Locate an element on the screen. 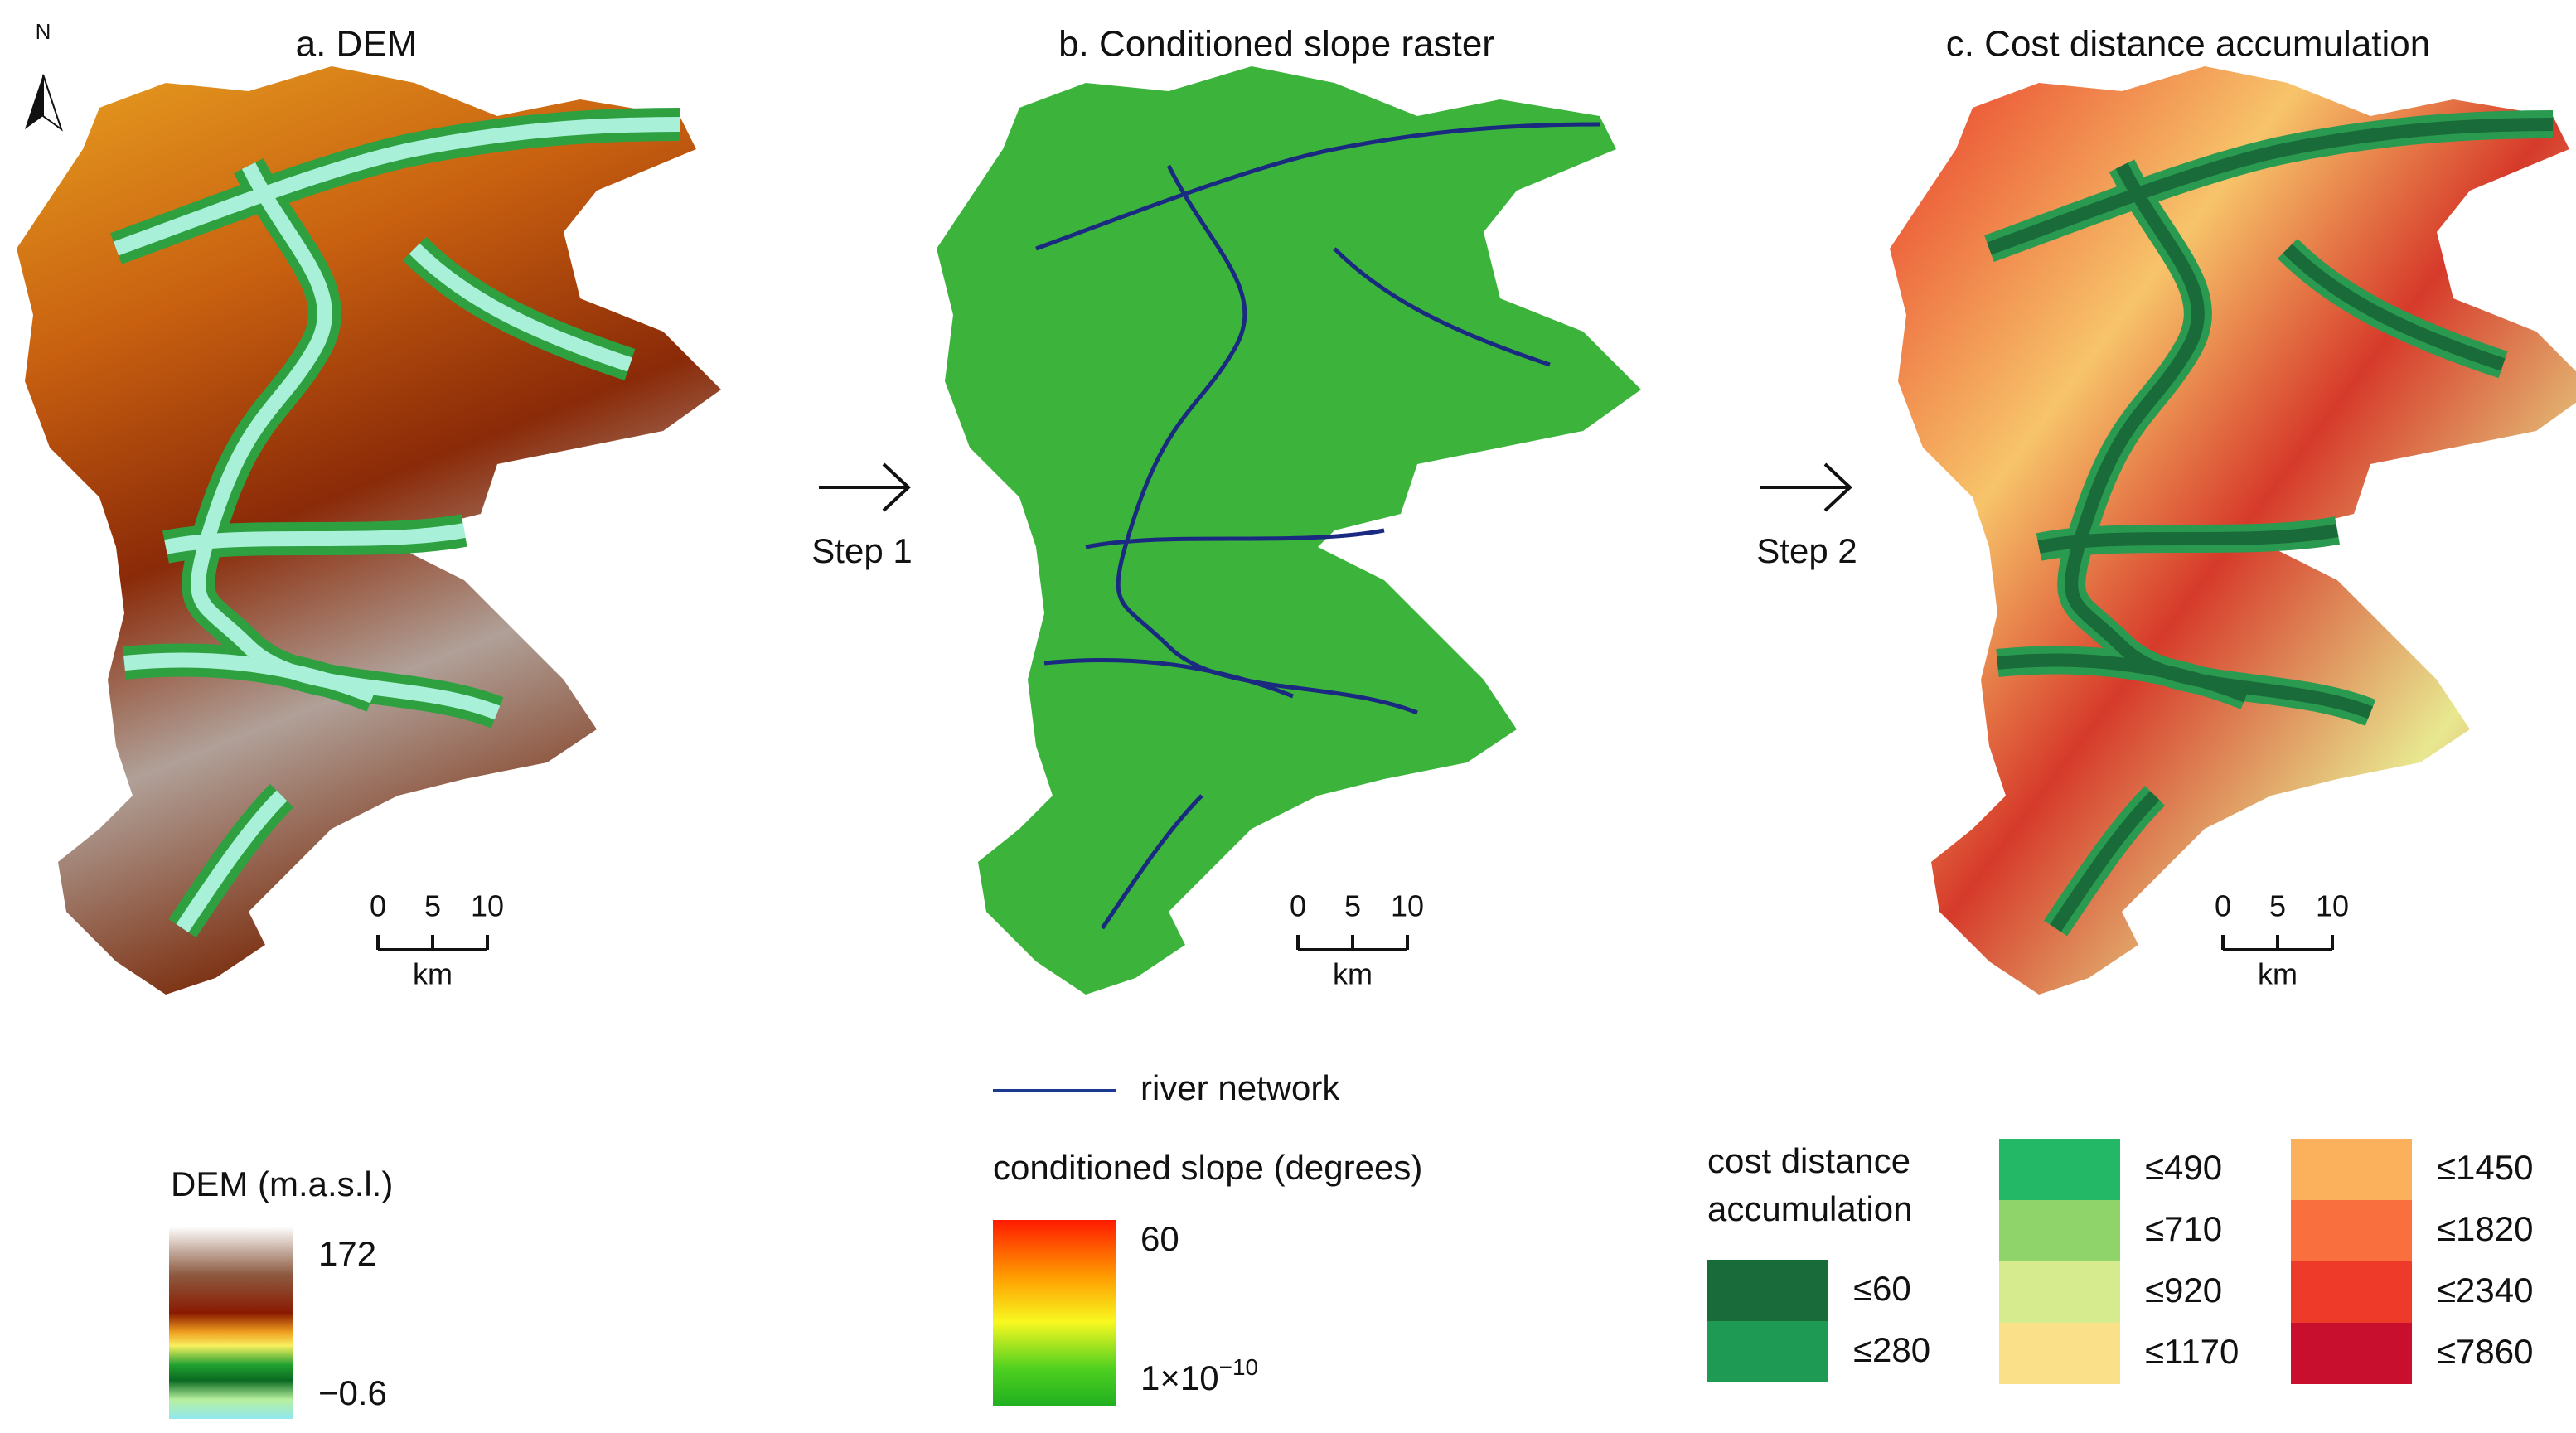  cost-class-label: ≤710 is located at coordinates (2183, 1228).